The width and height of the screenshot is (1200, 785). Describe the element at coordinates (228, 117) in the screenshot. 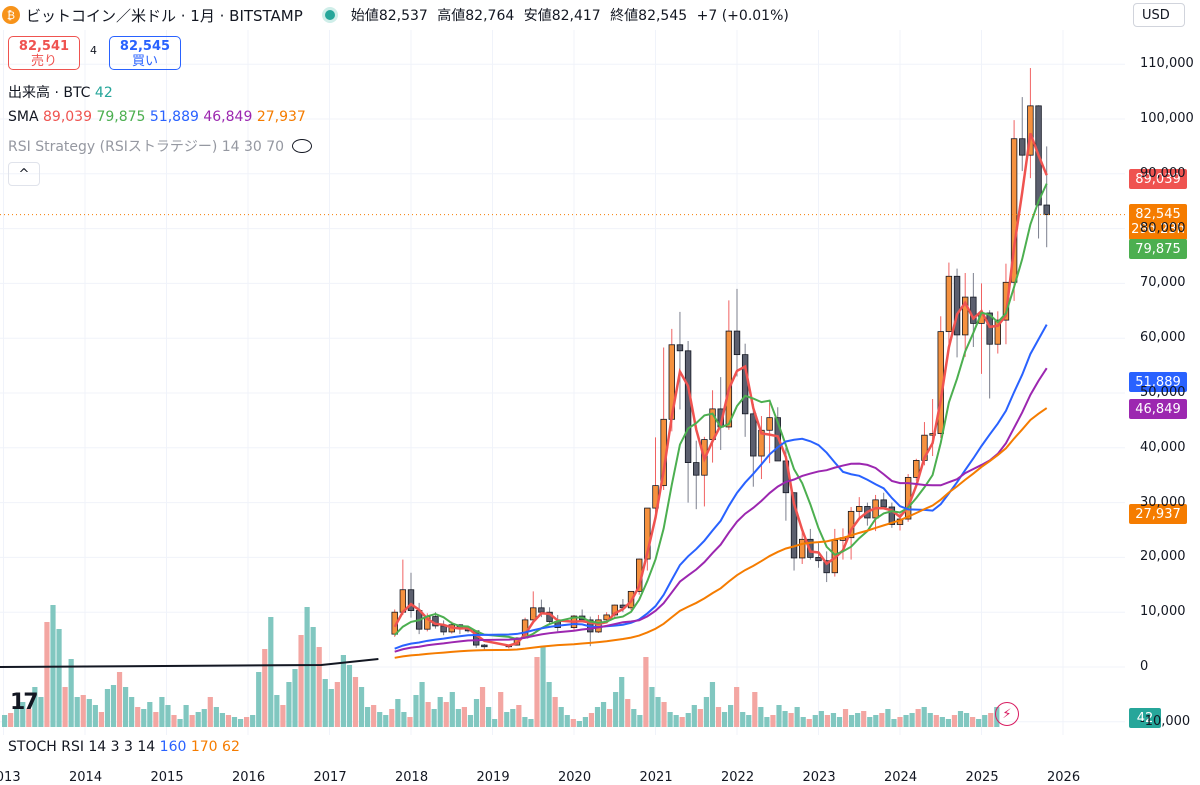

I see `sma-value-4: 46,849` at that location.